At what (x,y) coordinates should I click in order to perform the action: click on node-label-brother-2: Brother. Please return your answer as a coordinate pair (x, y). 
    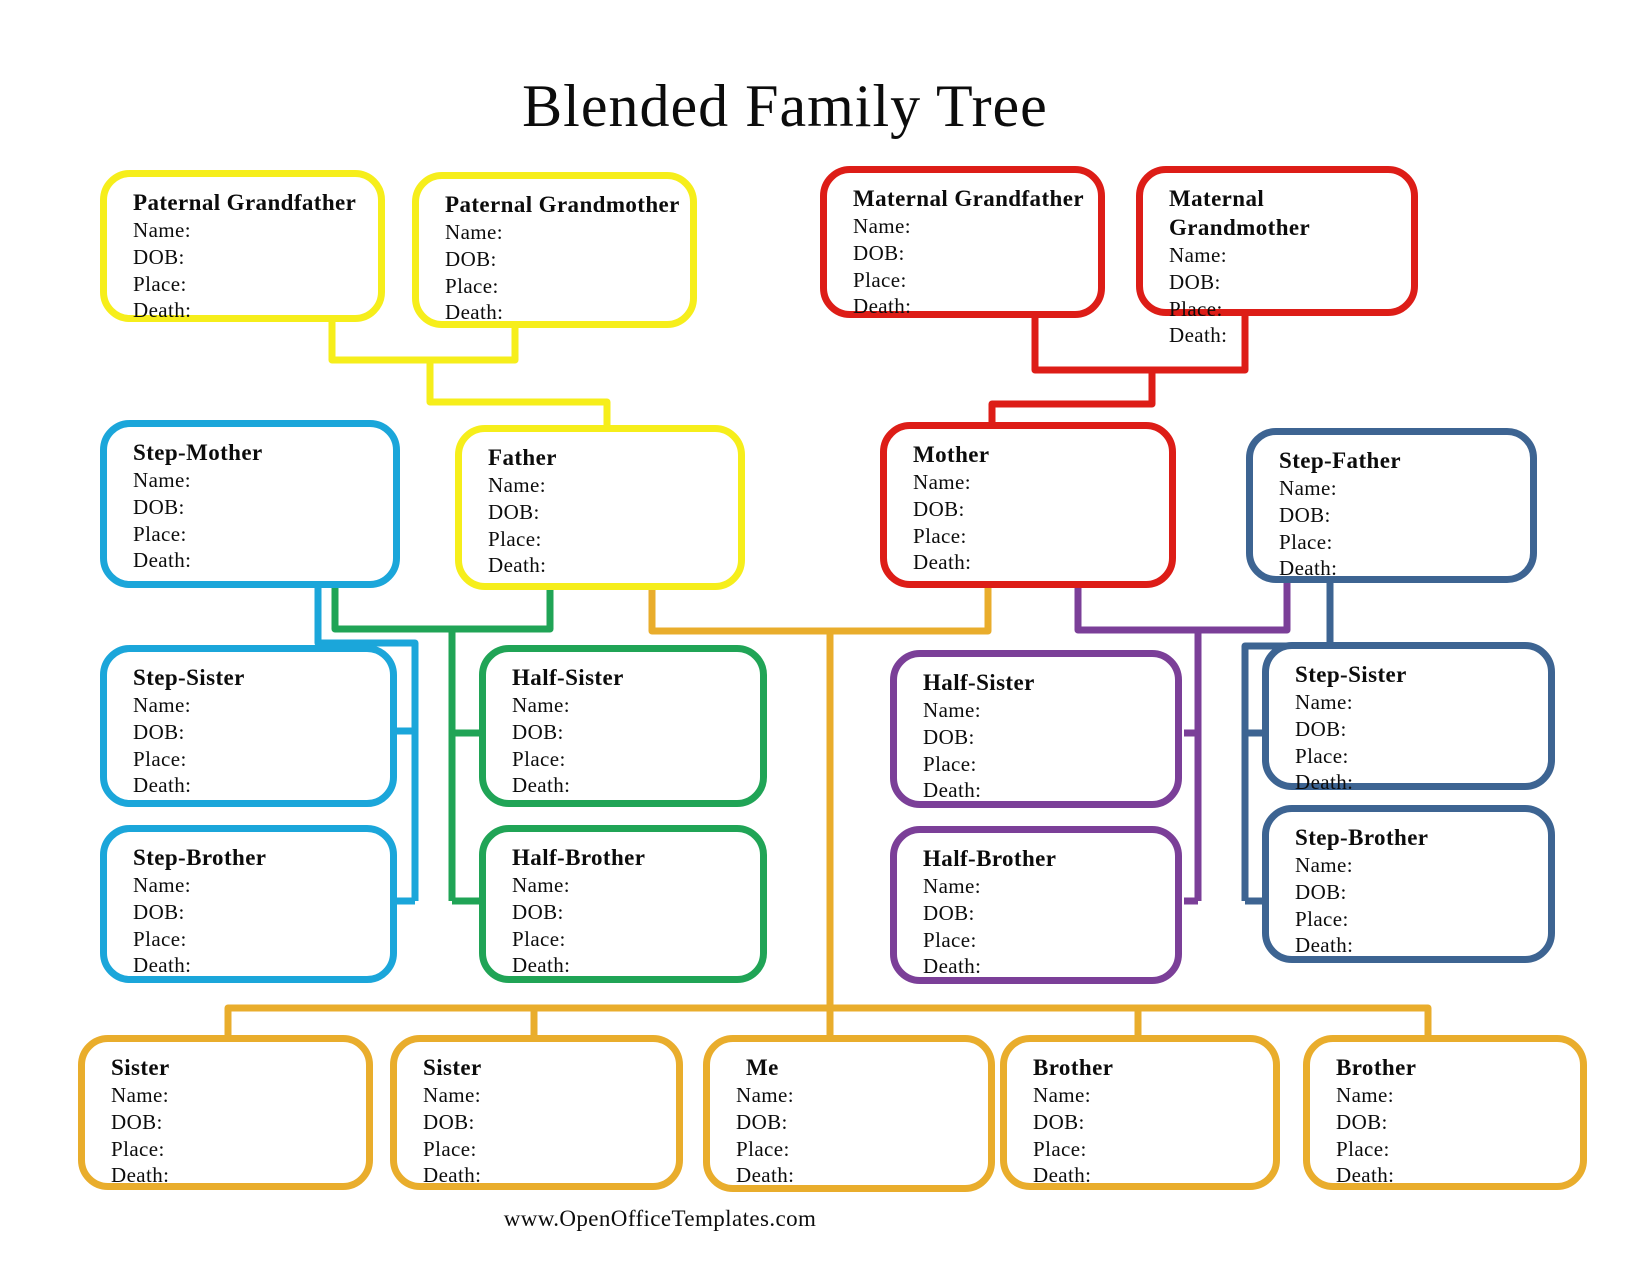
    Looking at the image, I should click on (1376, 1067).